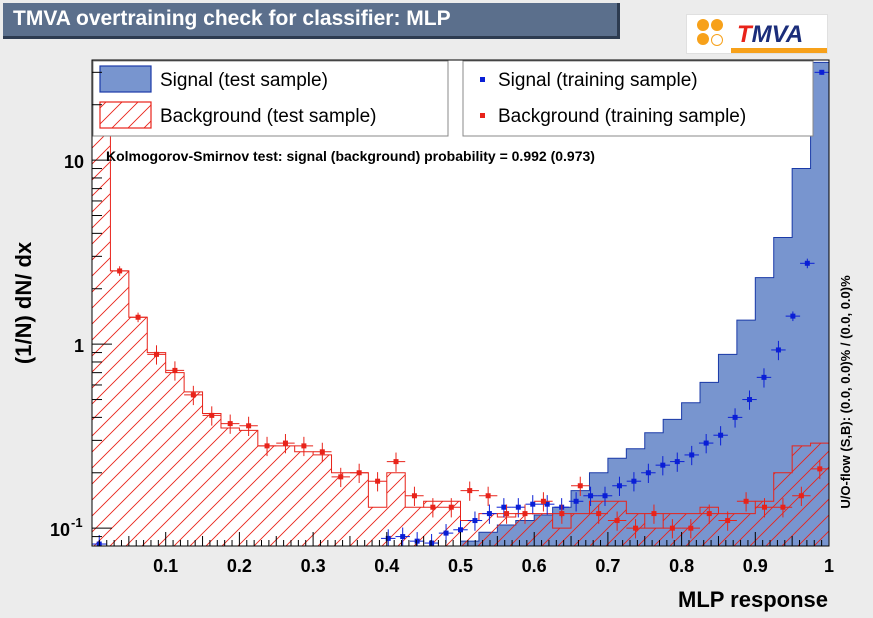  Describe the element at coordinates (607, 566) in the screenshot. I see `x-tick-label: 0.7` at that location.